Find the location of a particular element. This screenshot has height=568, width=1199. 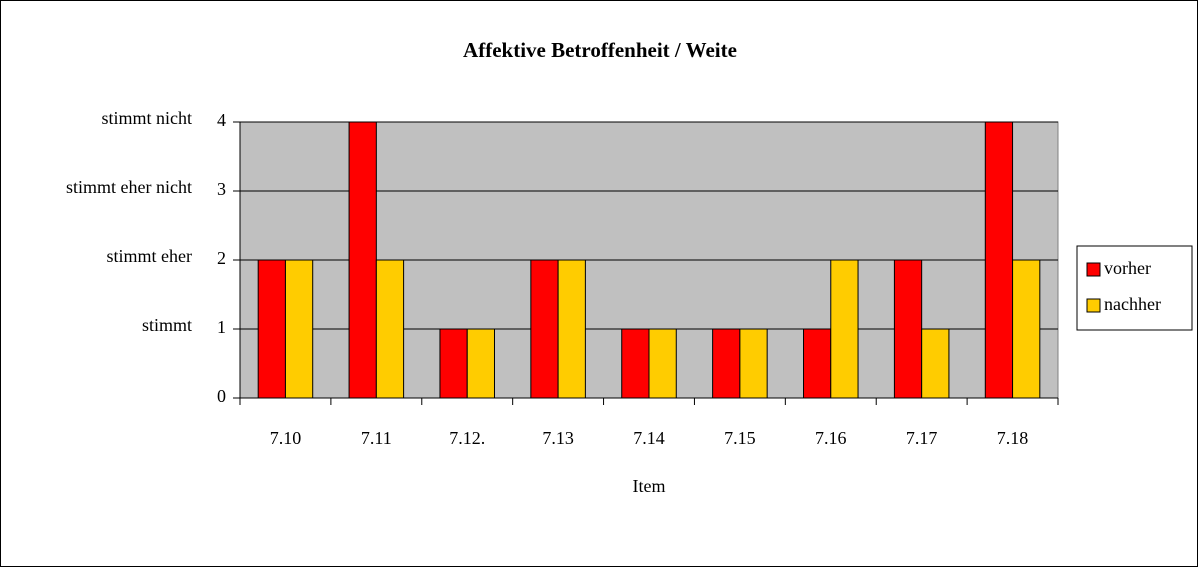

y-tick-label: 1 is located at coordinates (221, 327).